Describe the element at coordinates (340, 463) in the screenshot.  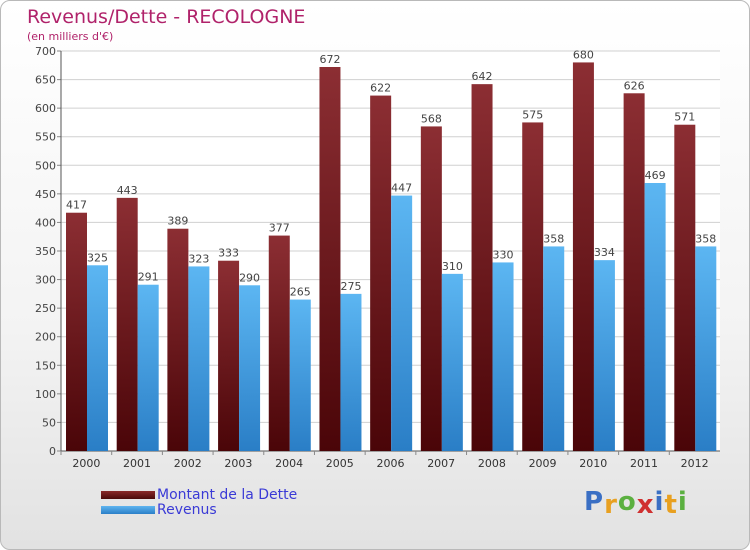
I see `x-tick-label: 2005` at that location.